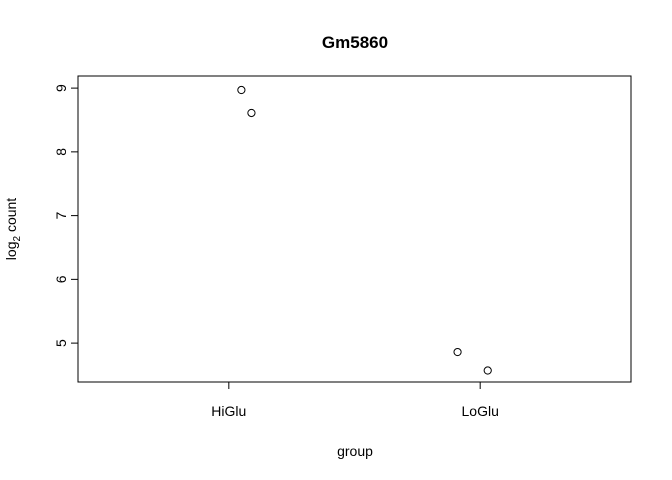  I want to click on y-tick-label: 8, so click(61, 152).